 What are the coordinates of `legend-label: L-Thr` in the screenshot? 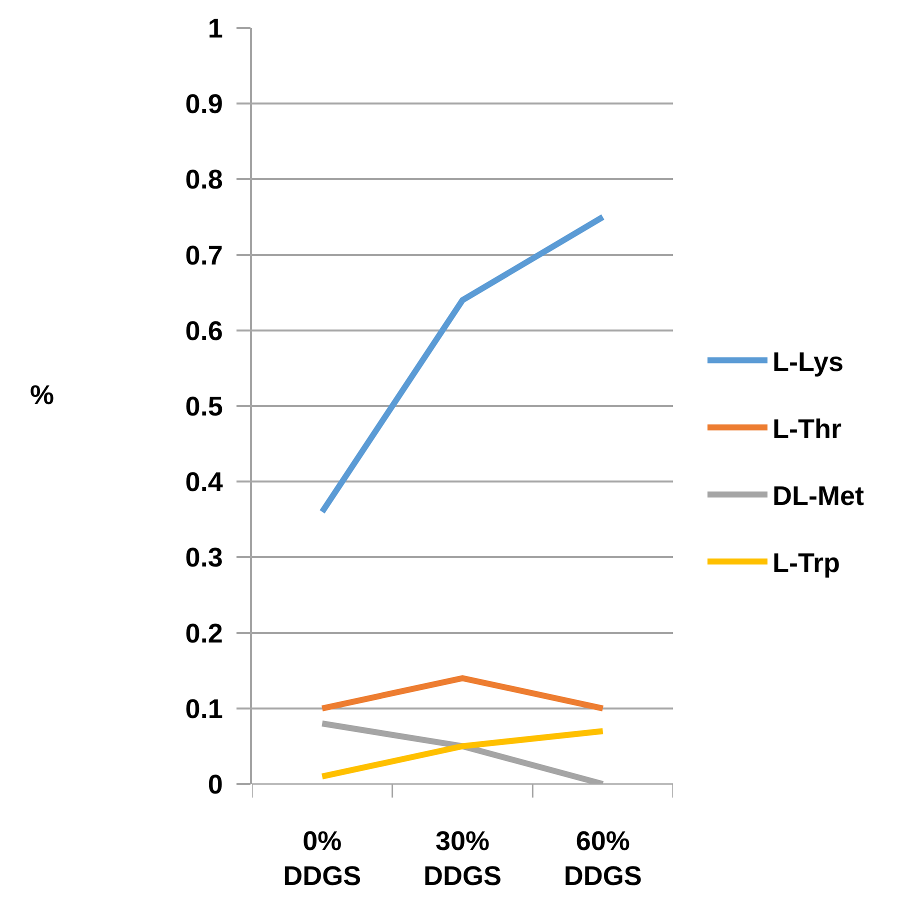 It's located at (807, 429).